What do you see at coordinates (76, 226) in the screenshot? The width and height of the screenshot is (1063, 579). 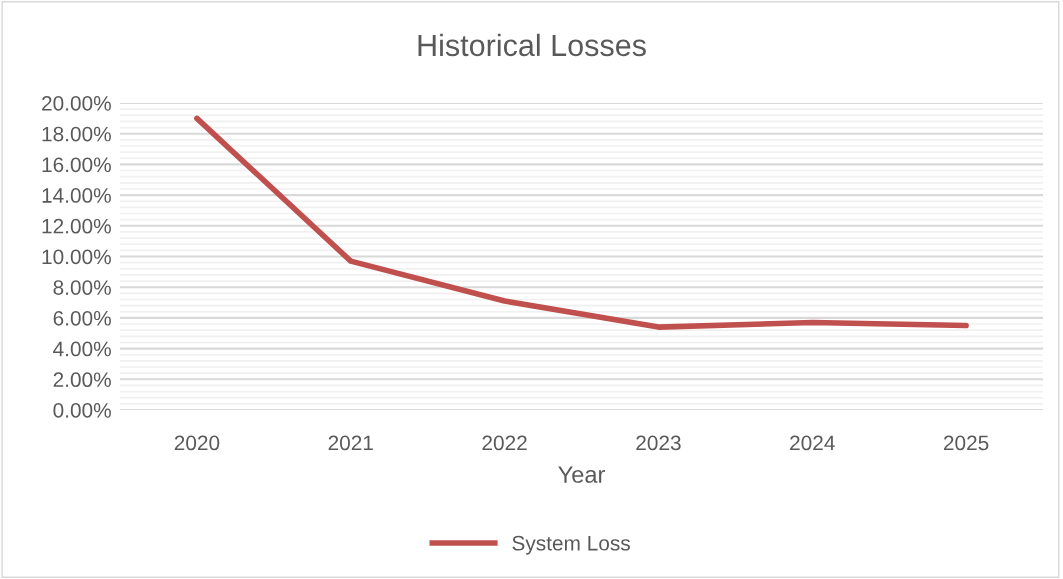 I see `y-tick-label: 12.00%` at bounding box center [76, 226].